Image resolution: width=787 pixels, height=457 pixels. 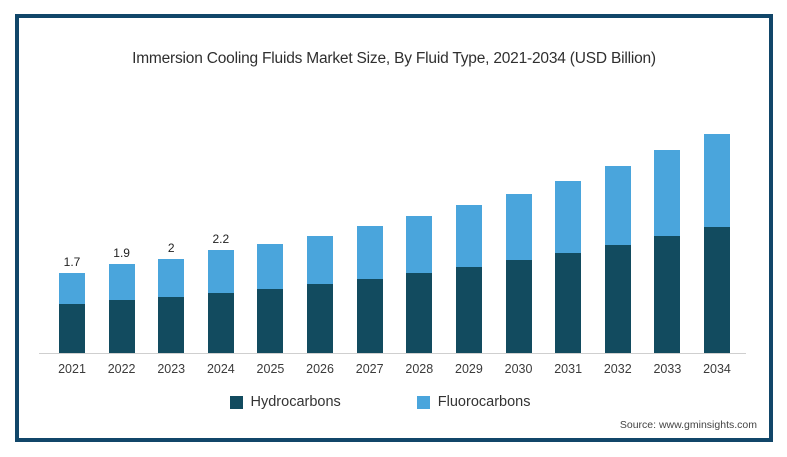 What do you see at coordinates (568, 303) in the screenshot?
I see `bar-segment-hydrocarbons-2031` at bounding box center [568, 303].